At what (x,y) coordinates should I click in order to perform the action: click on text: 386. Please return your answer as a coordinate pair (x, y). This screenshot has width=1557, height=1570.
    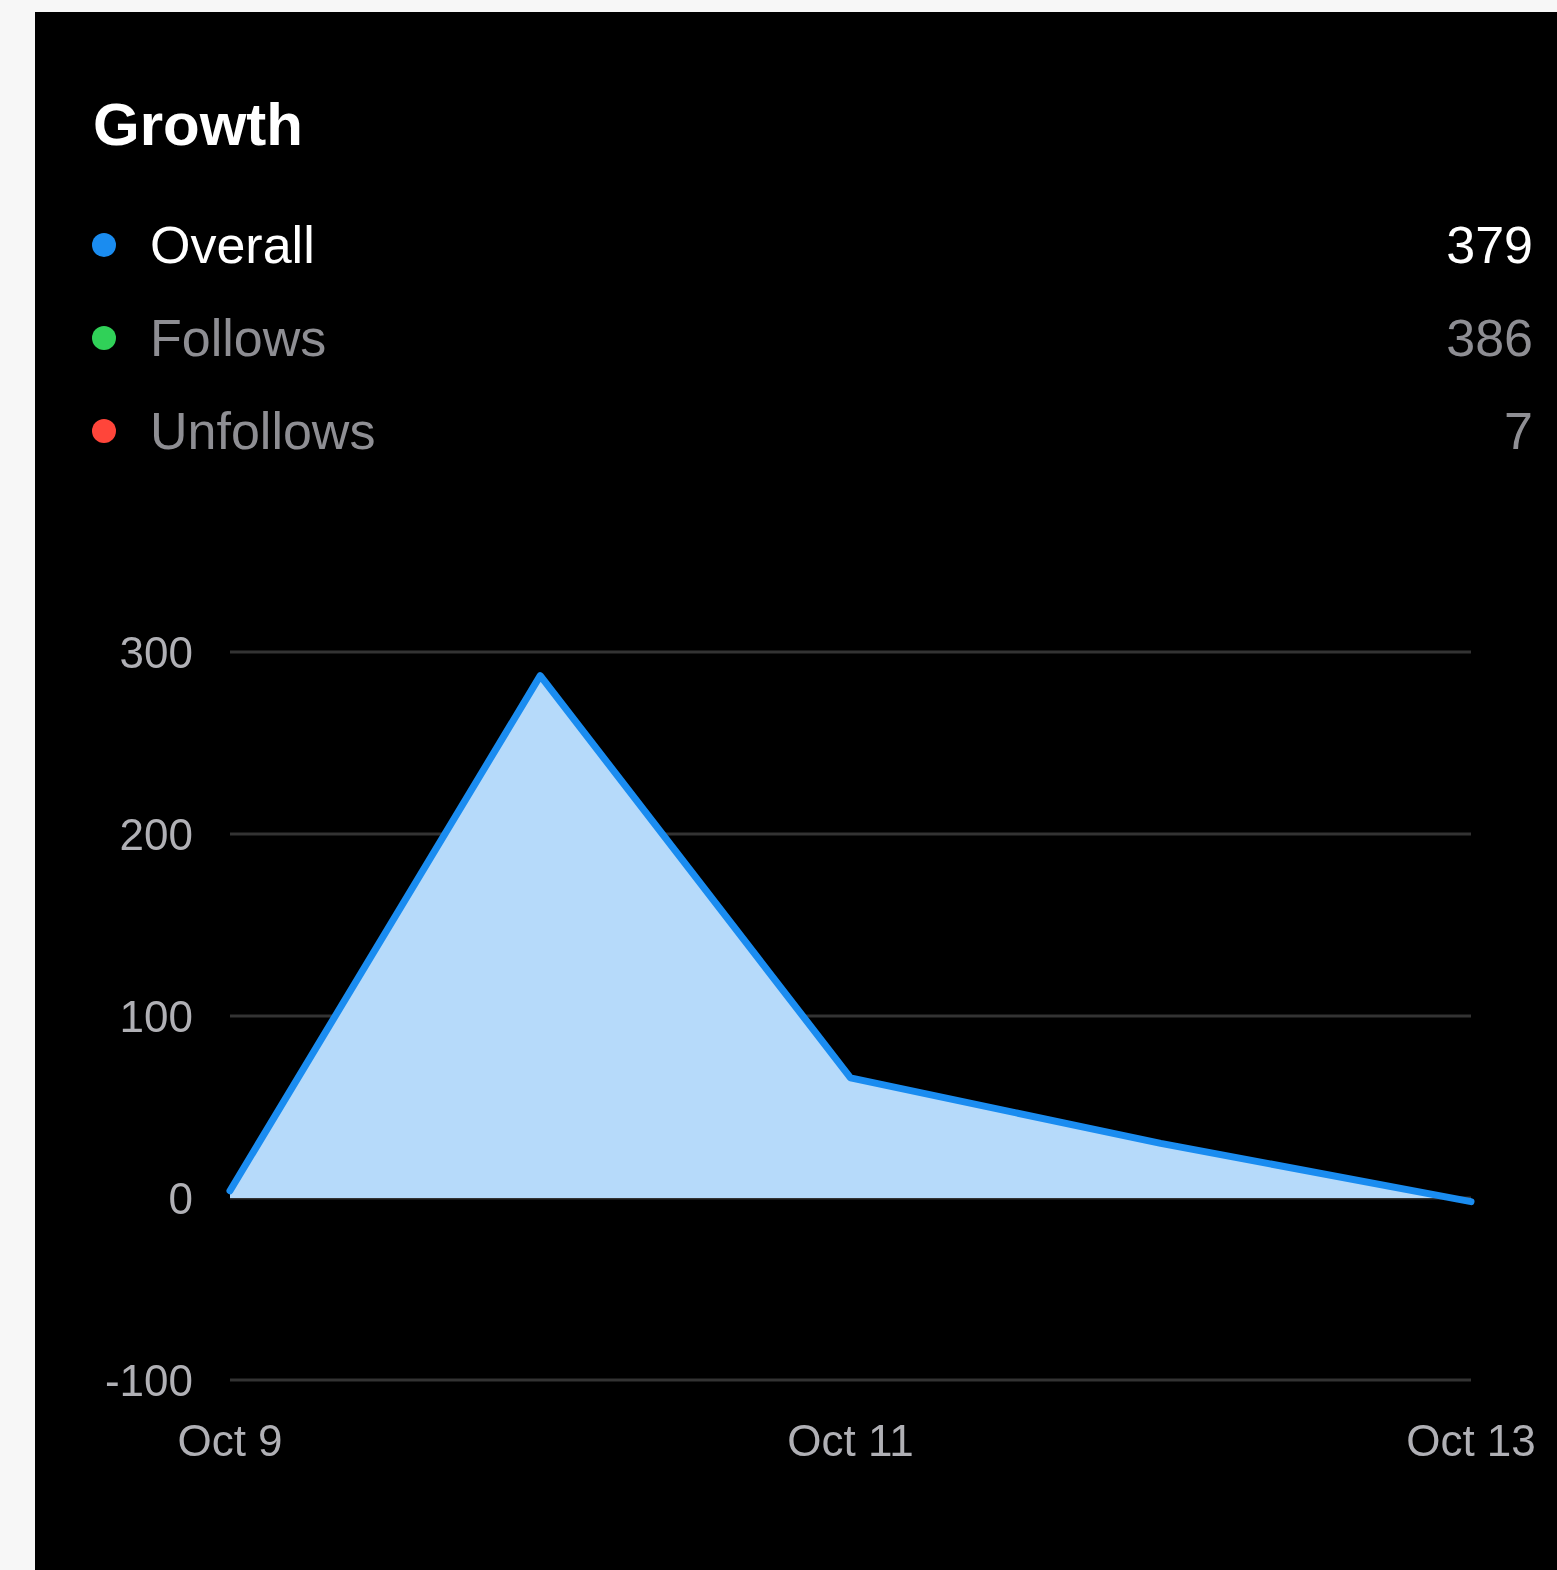
    Looking at the image, I should click on (1489, 338).